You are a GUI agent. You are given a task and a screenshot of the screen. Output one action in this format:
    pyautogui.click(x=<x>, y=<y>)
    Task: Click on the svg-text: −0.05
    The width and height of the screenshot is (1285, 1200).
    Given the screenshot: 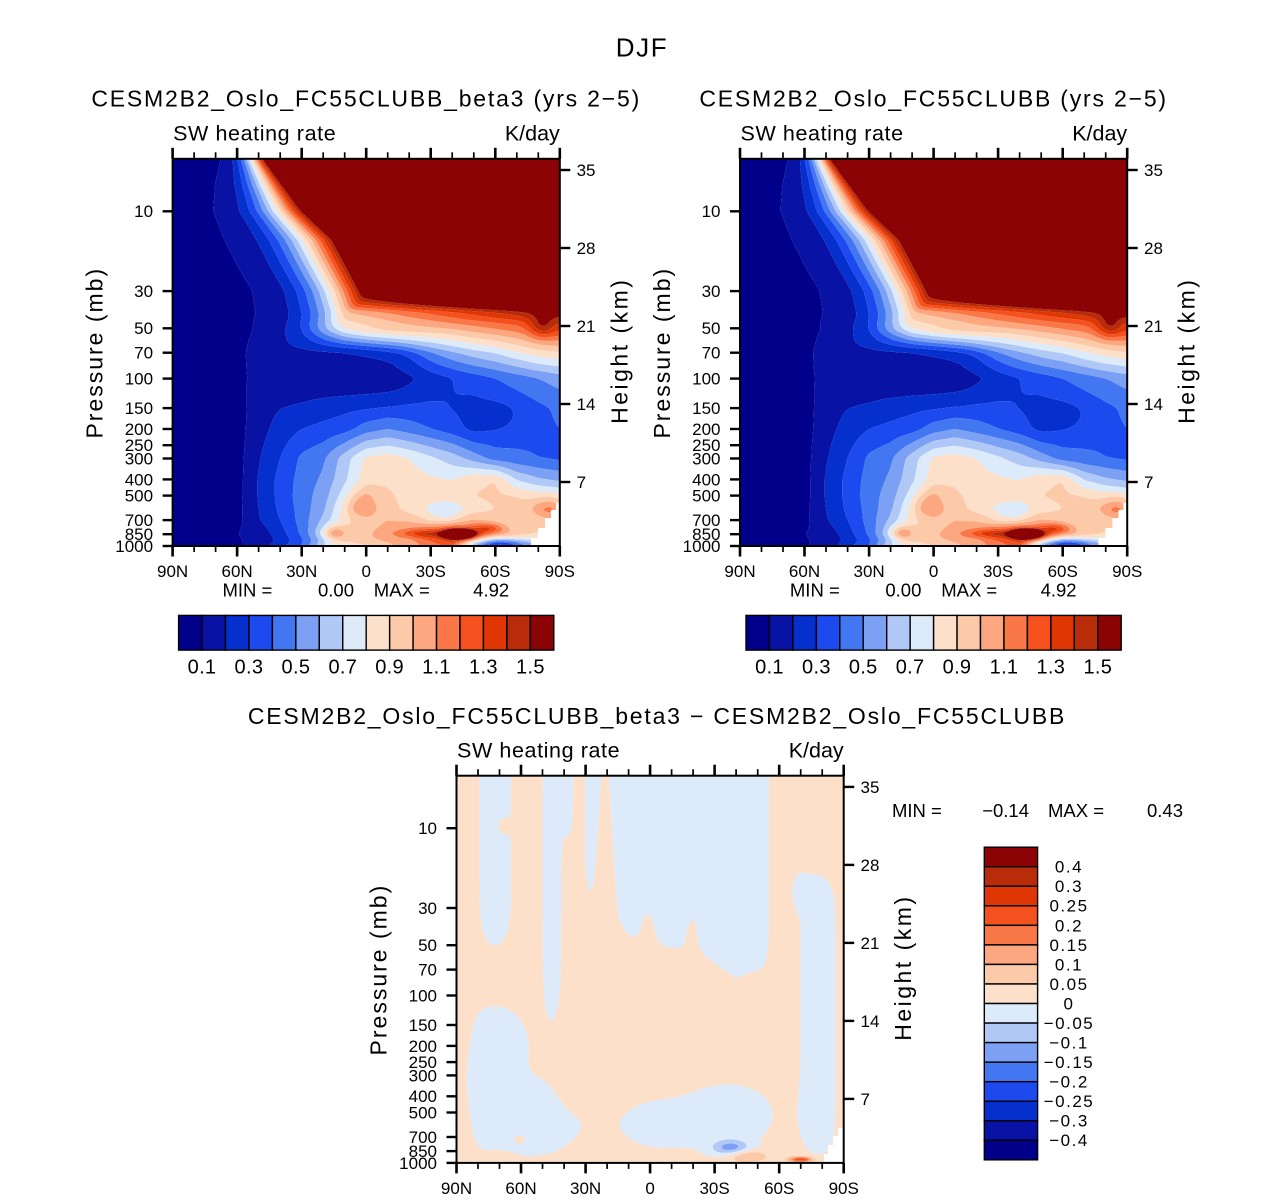 What is the action you would take?
    pyautogui.click(x=1069, y=1023)
    